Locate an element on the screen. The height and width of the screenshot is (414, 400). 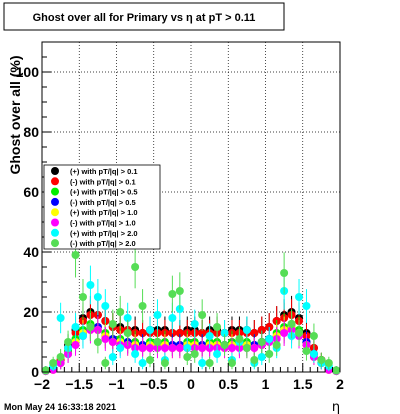
y-tick-label: 40 is located at coordinates (31, 252).